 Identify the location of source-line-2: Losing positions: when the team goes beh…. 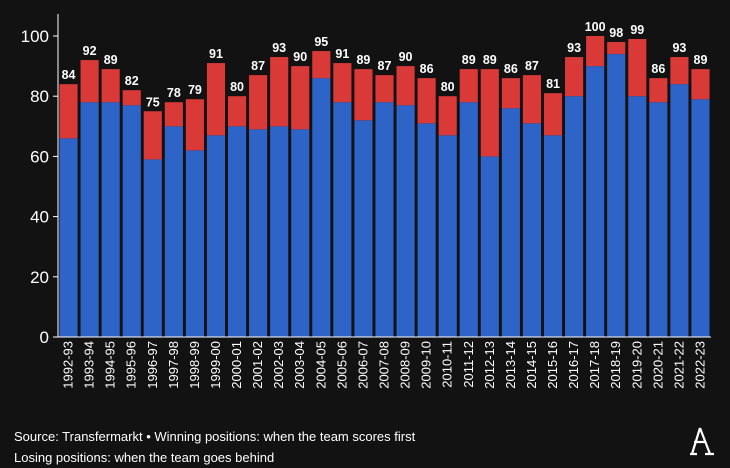
(144, 457).